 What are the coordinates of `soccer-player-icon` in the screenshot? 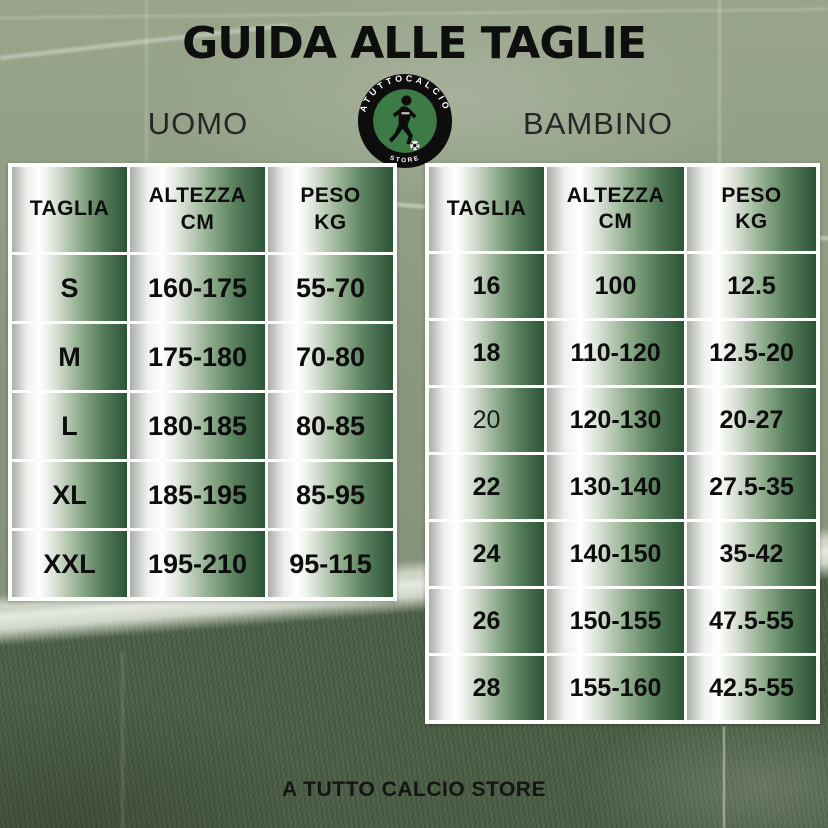 It's located at (402, 120).